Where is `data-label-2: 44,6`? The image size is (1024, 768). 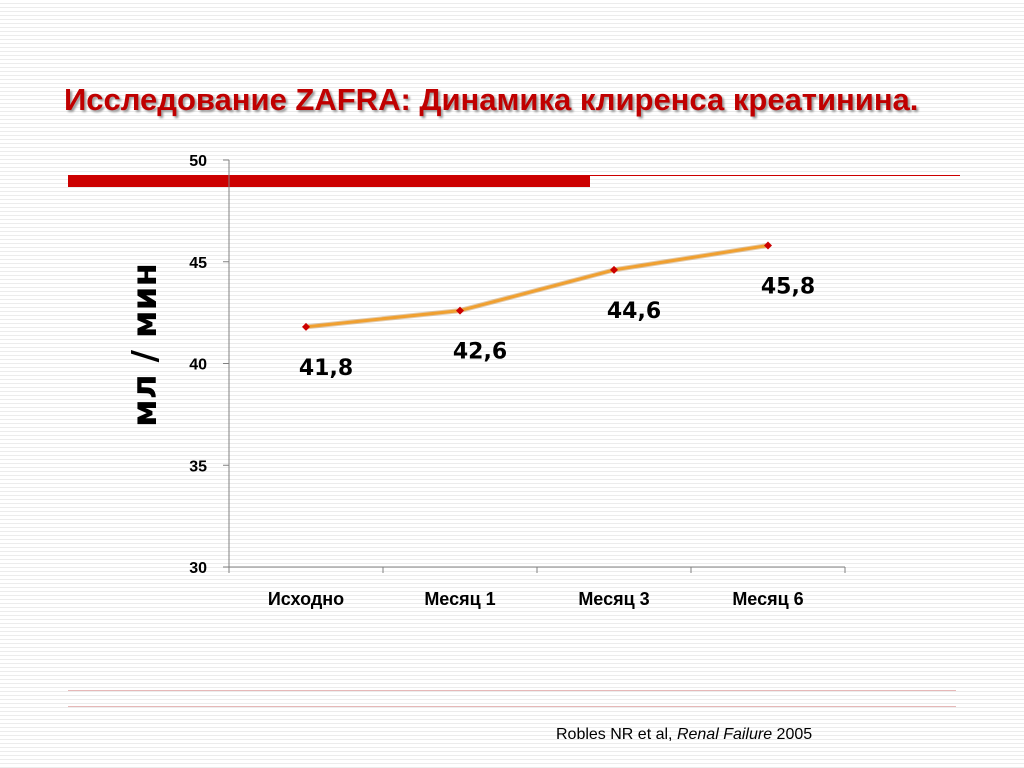
data-label-2: 44,6 is located at coordinates (634, 311).